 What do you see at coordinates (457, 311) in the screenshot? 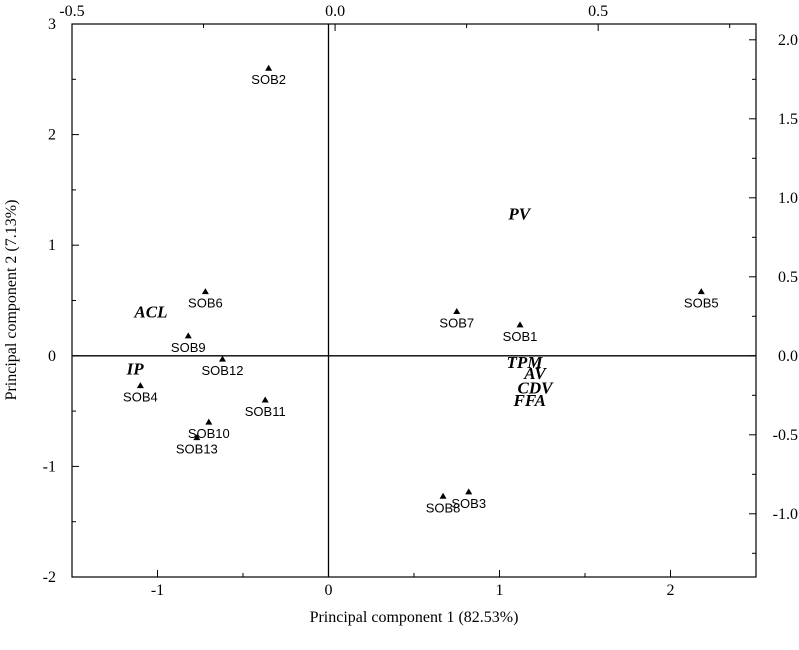
I see `score-point-sob7` at bounding box center [457, 311].